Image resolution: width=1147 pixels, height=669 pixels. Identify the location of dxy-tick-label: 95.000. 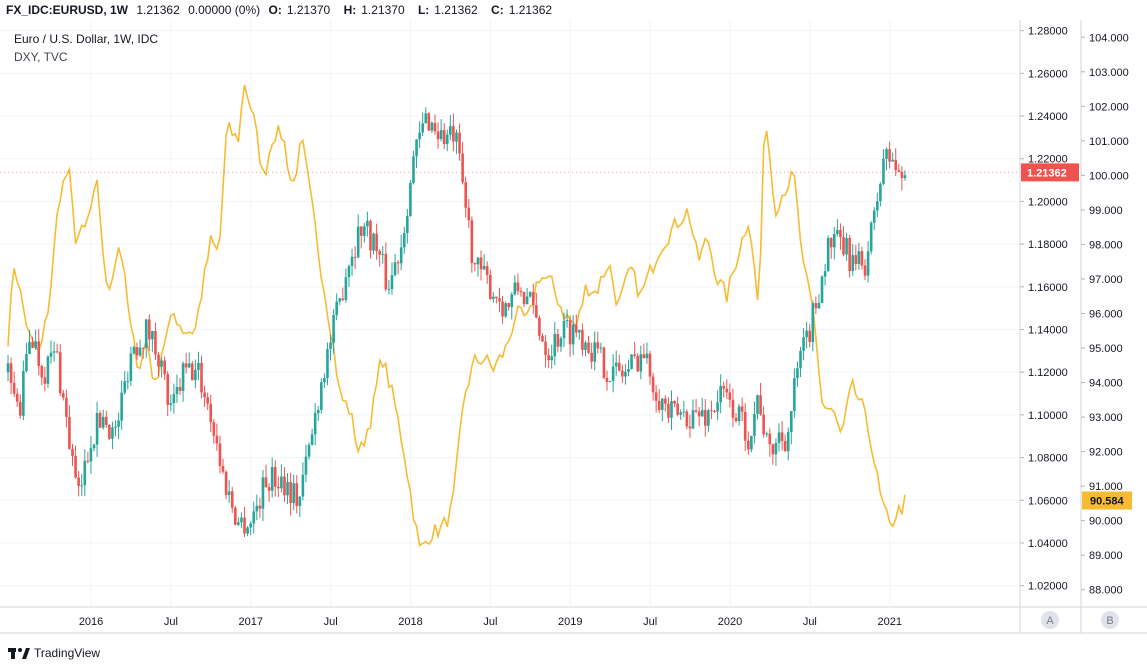
(1106, 349).